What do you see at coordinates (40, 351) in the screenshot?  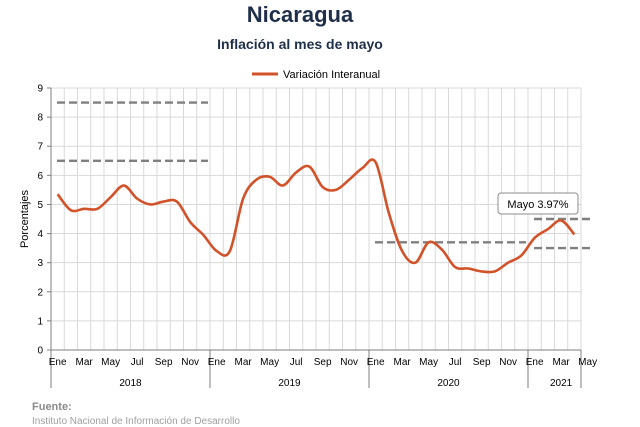 I see `y-tick-label: 0` at bounding box center [40, 351].